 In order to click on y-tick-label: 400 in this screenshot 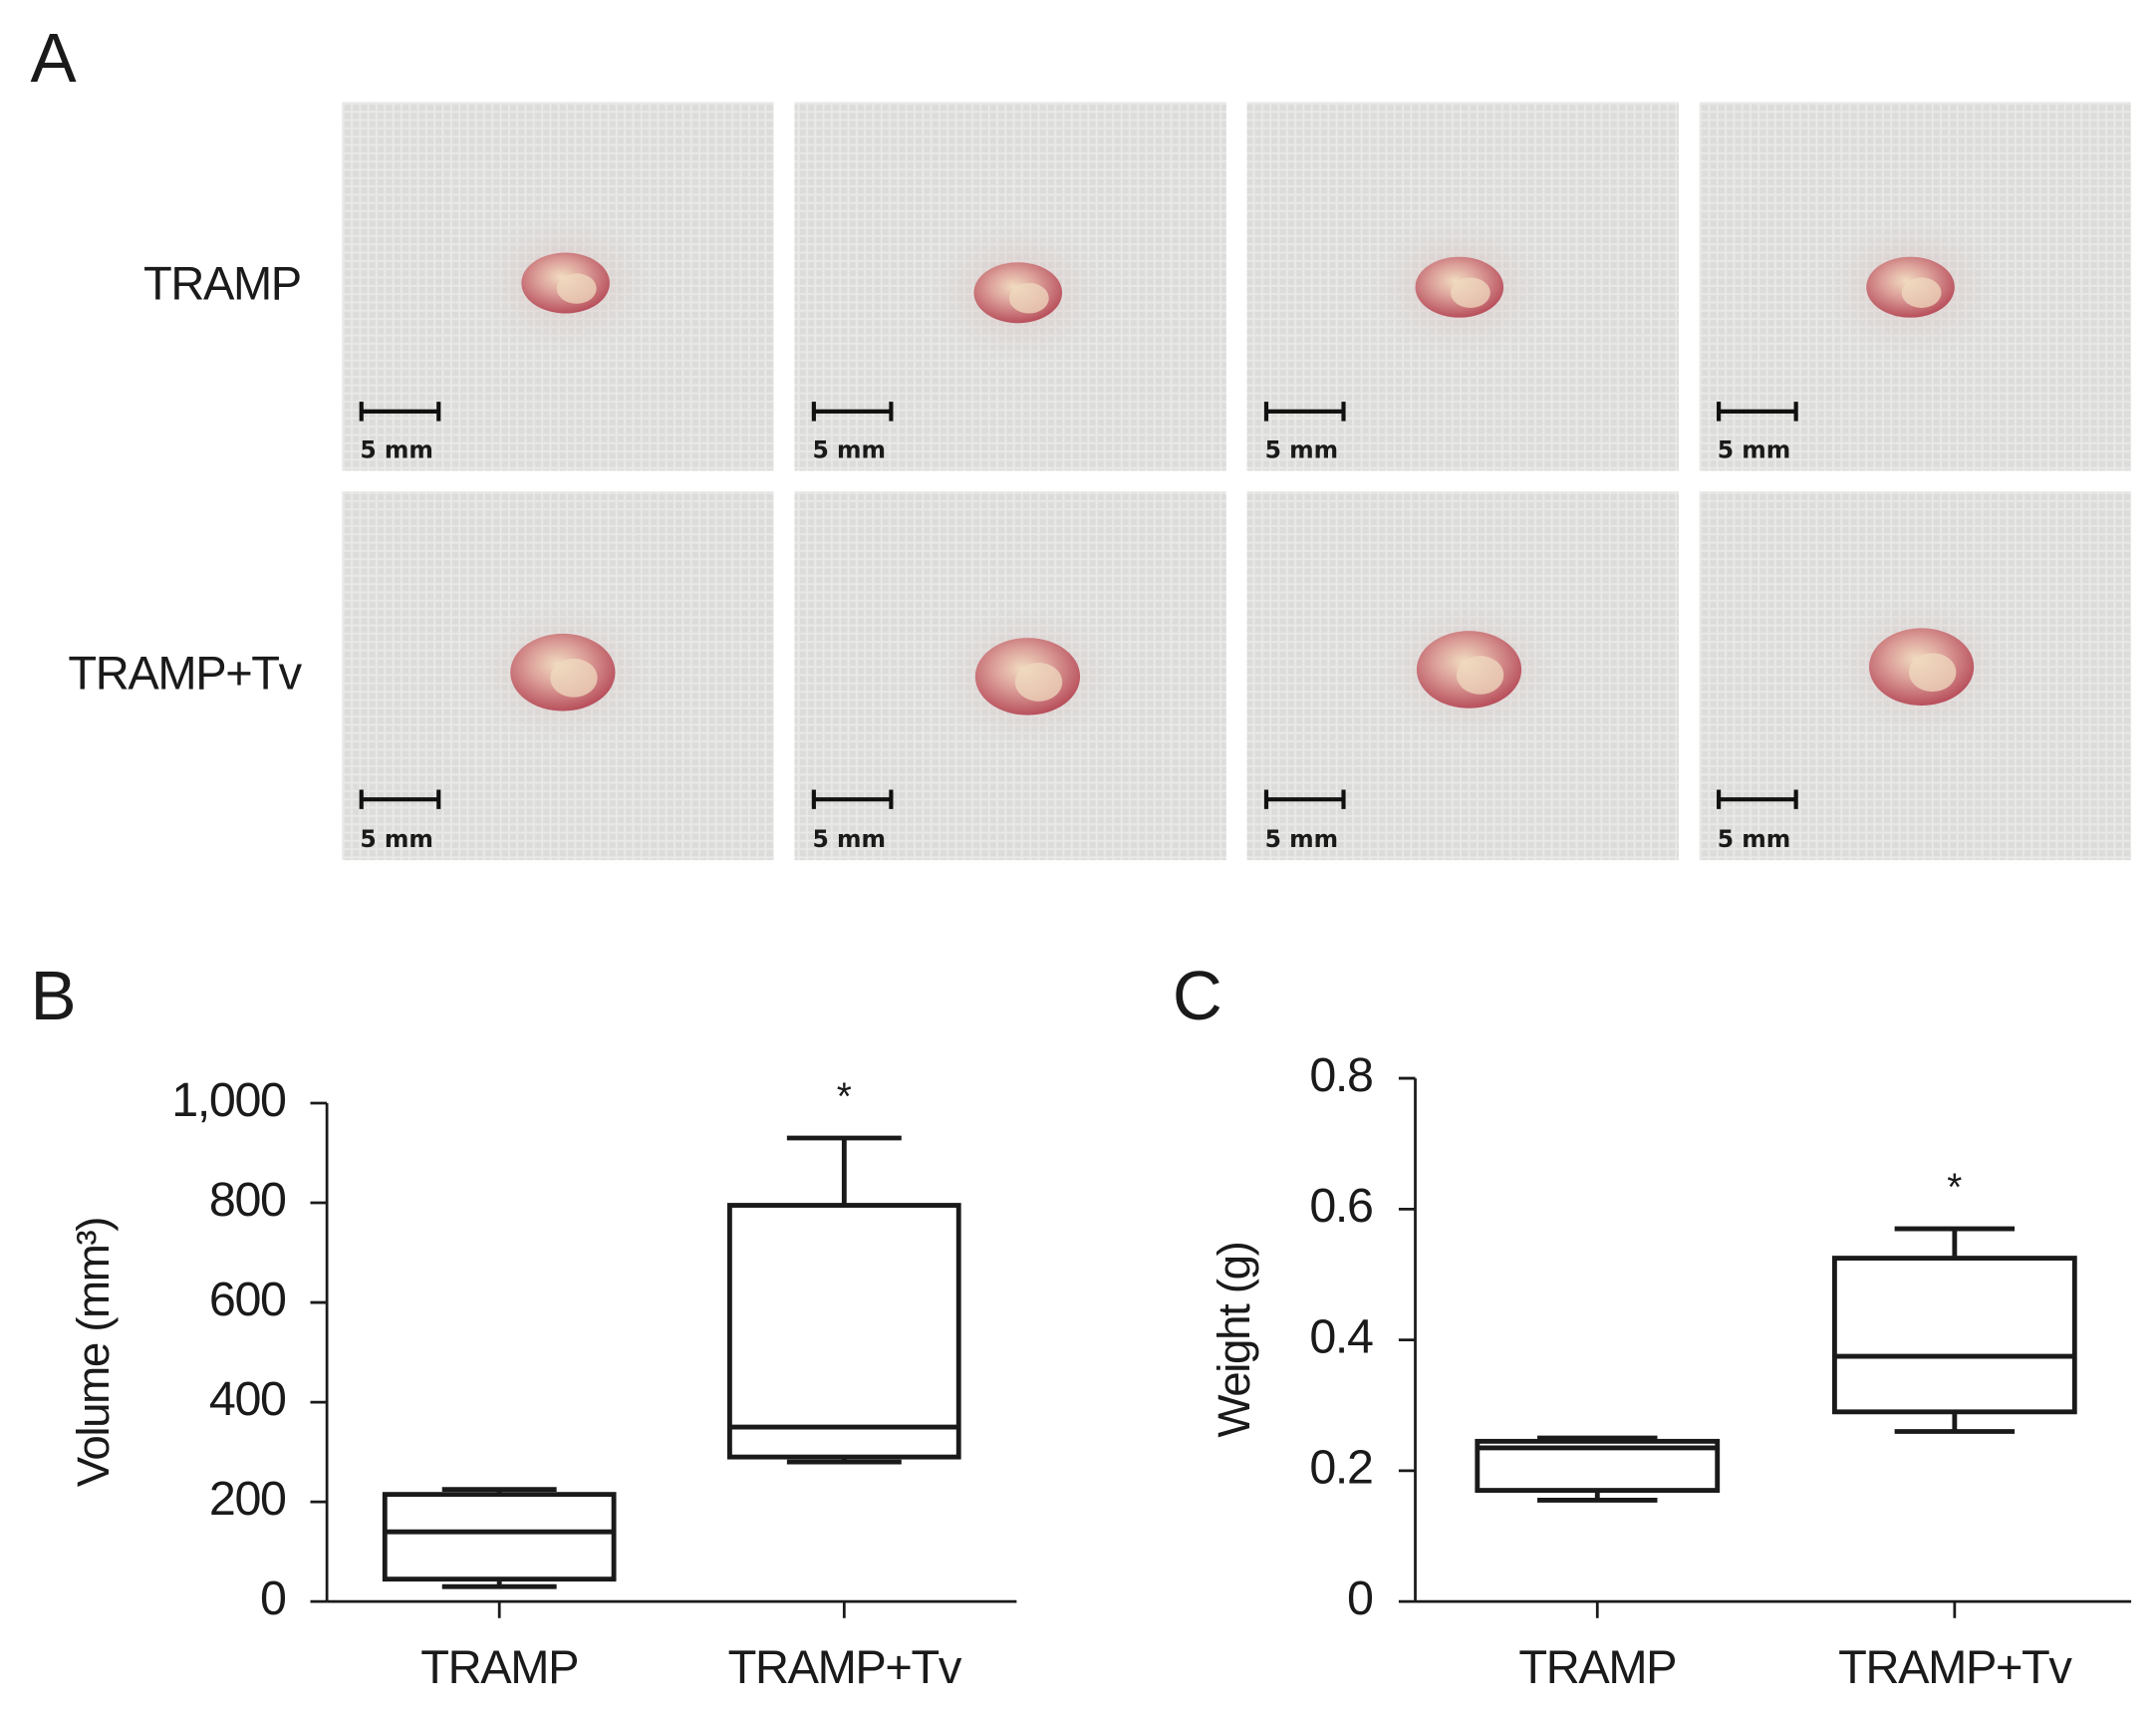, I will do `click(247, 1399)`.